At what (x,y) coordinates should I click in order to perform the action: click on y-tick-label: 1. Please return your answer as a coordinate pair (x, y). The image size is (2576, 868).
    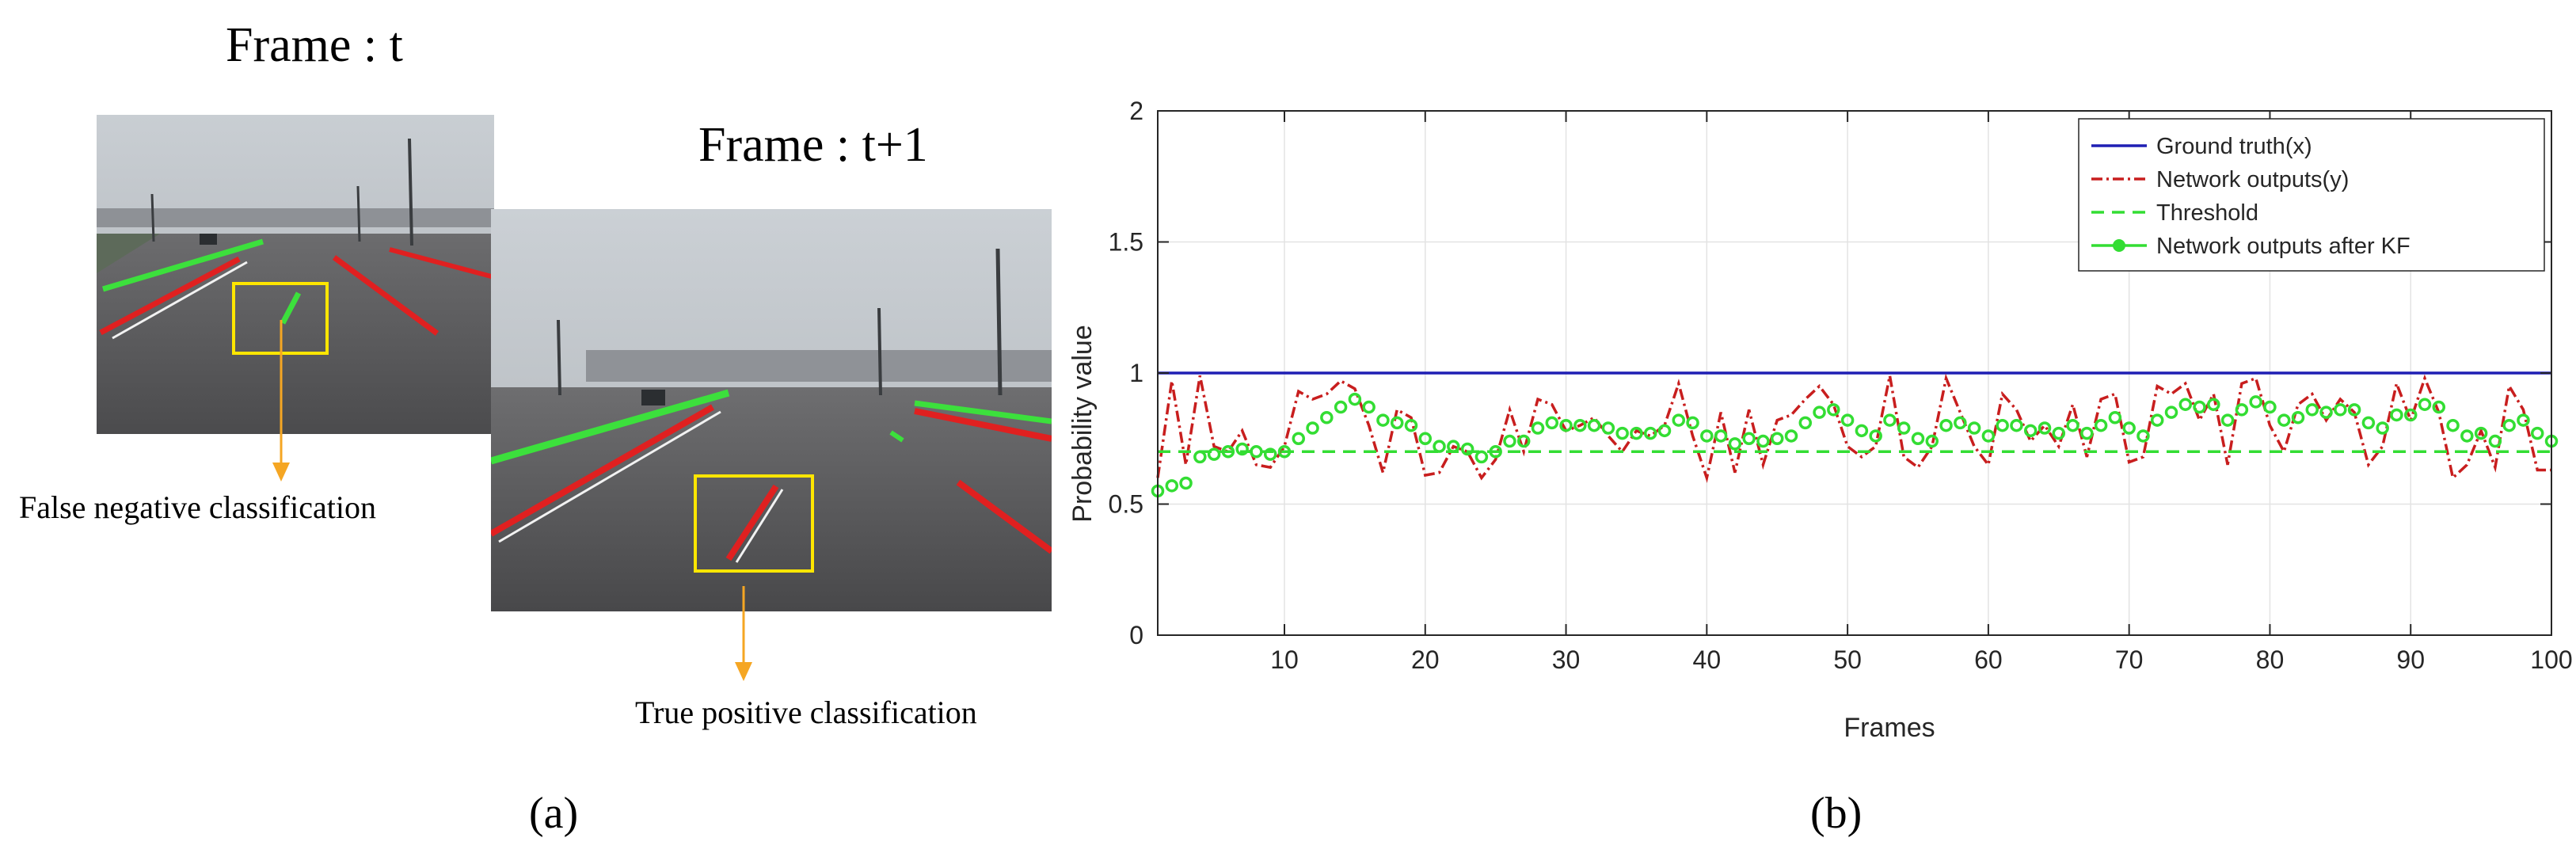
    Looking at the image, I should click on (1136, 373).